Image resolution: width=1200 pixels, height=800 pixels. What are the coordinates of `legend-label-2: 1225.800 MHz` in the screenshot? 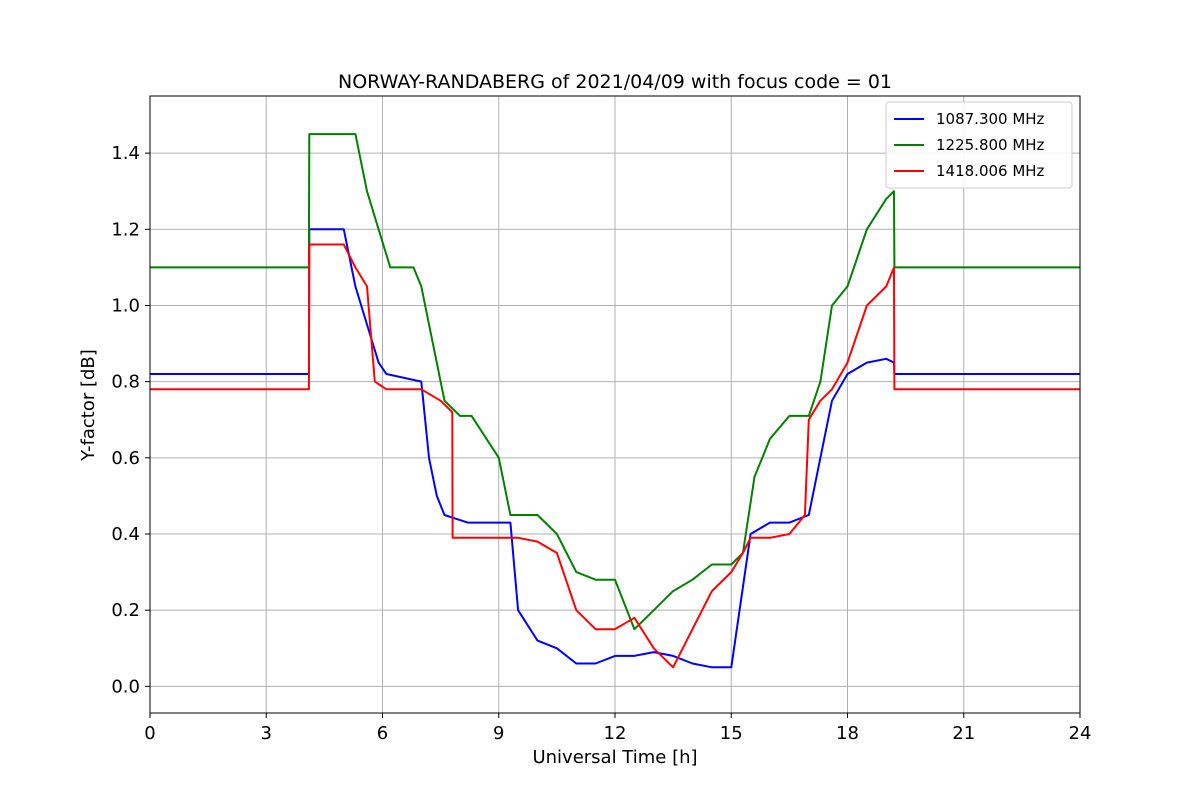 It's located at (990, 145).